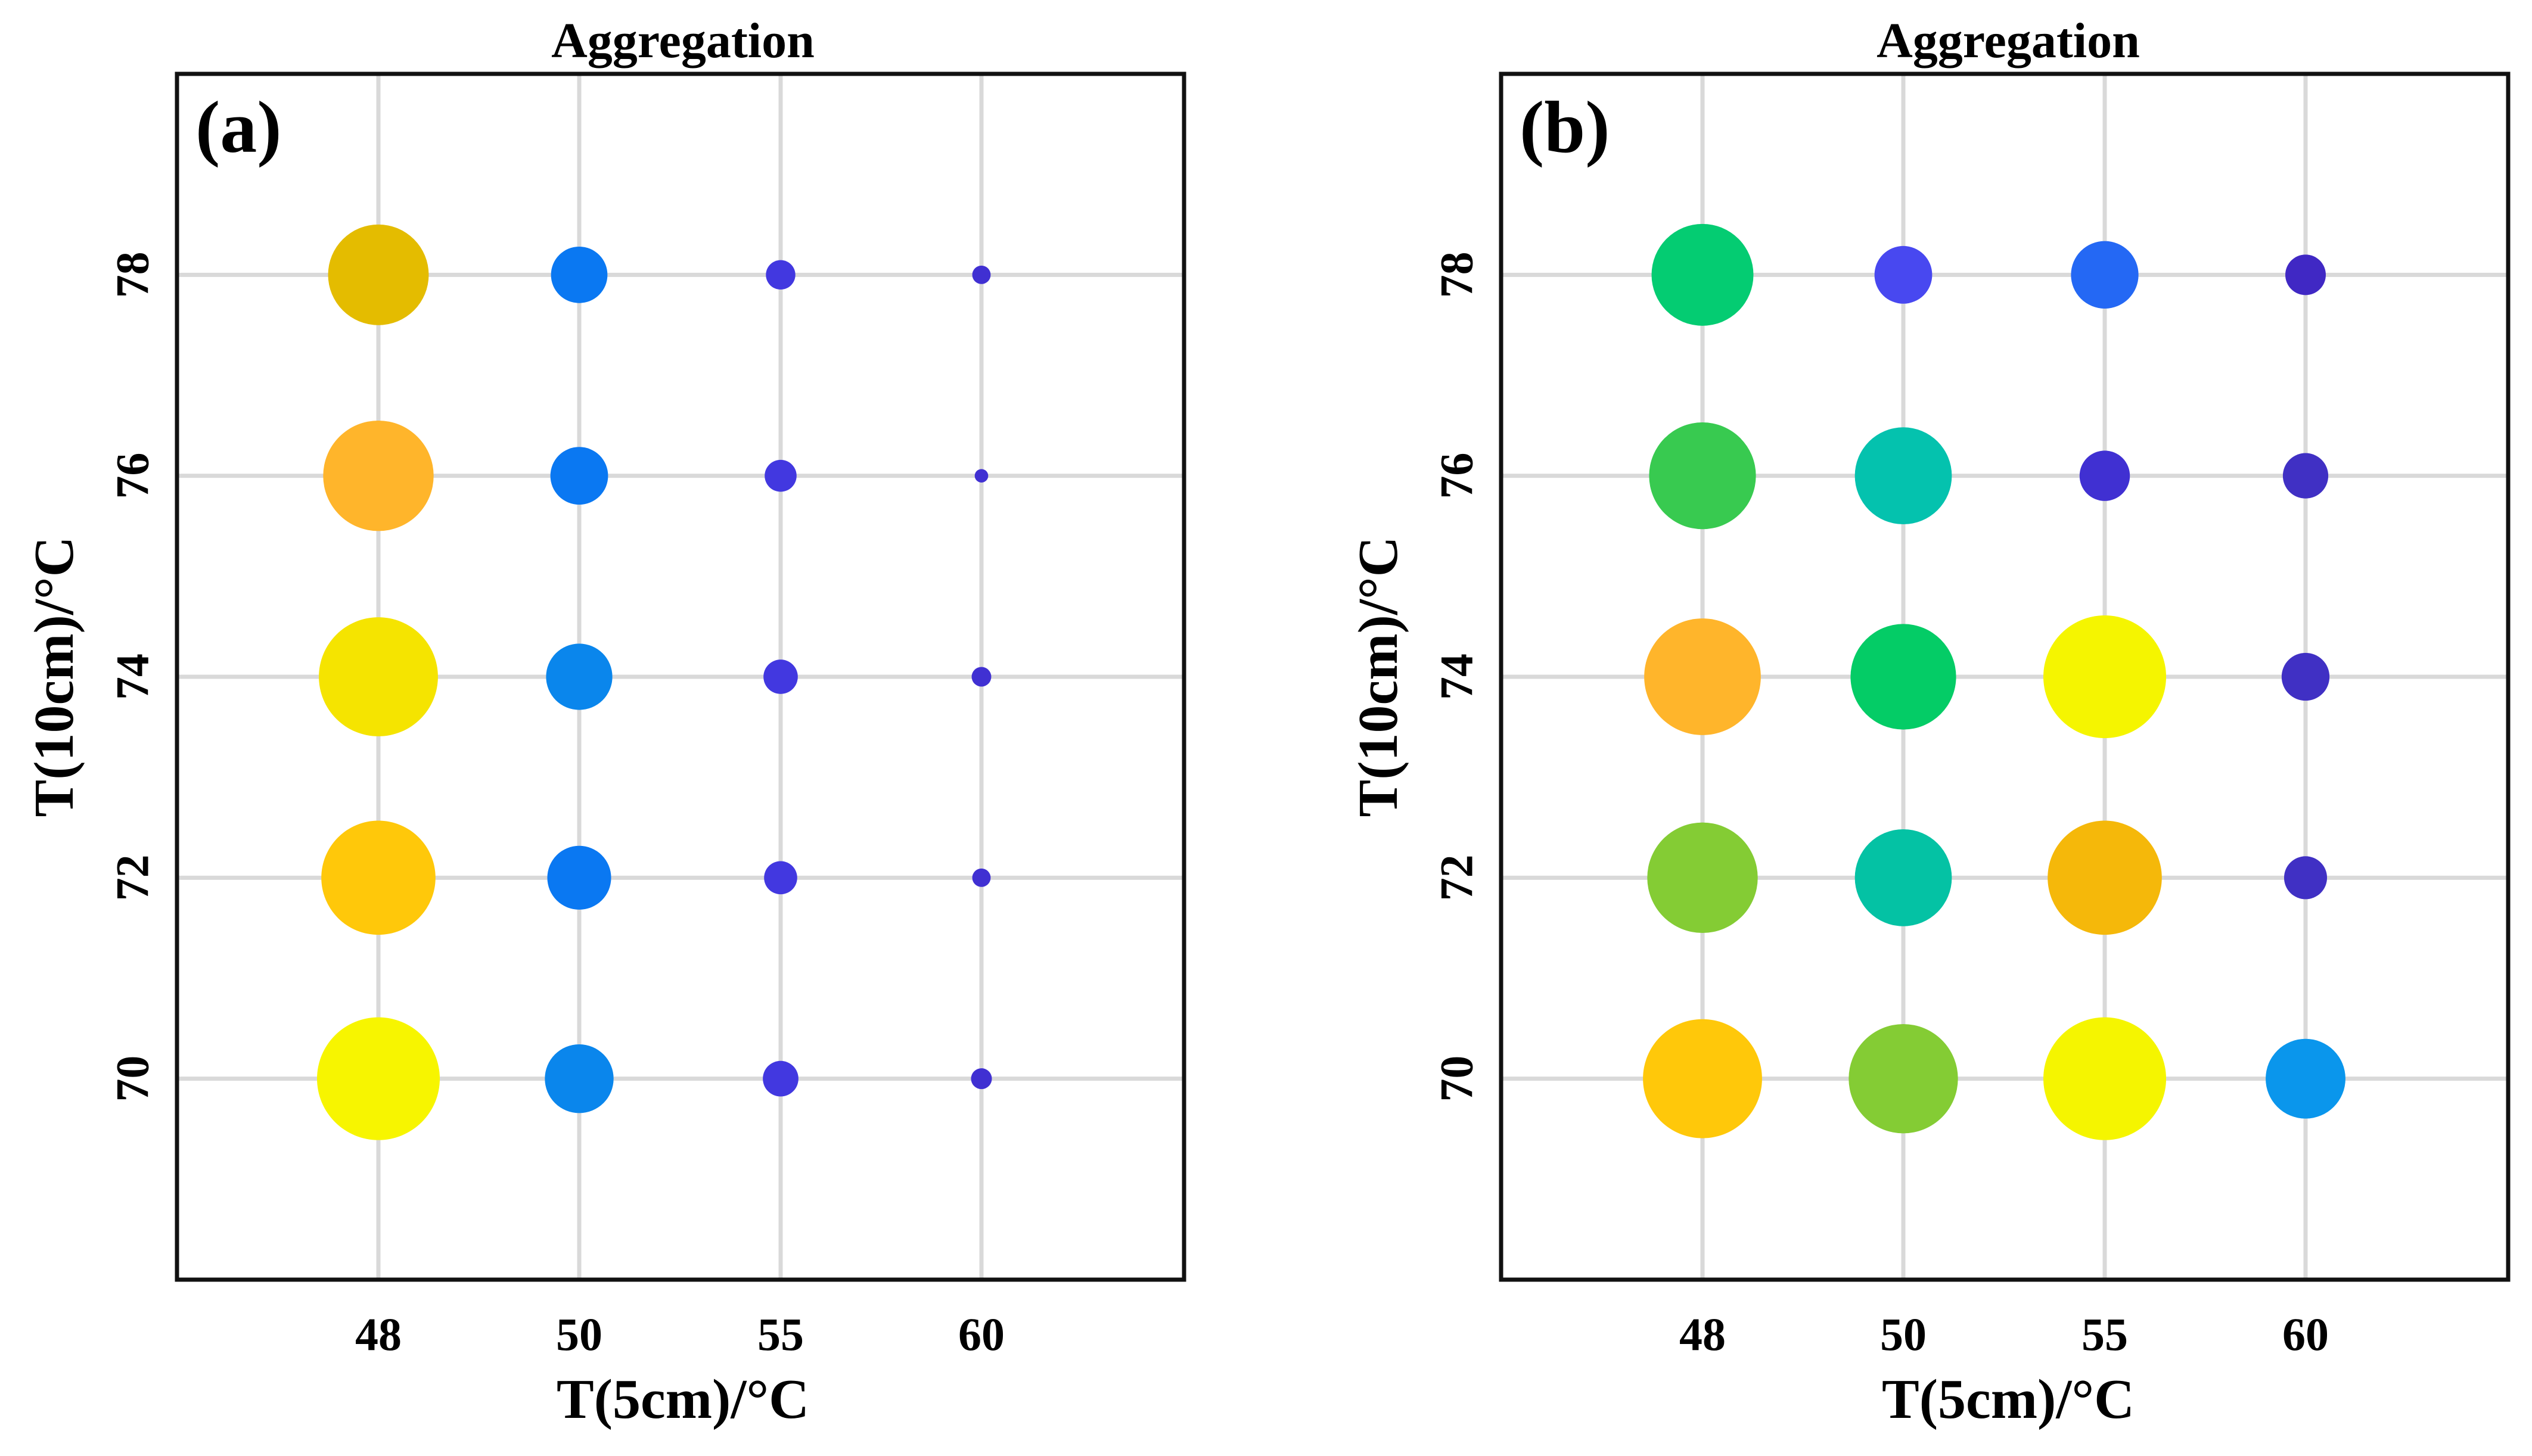 This screenshot has height=1456, width=2532. Describe the element at coordinates (1457, 476) in the screenshot. I see `panel-b-y-tick-76: 76` at that location.